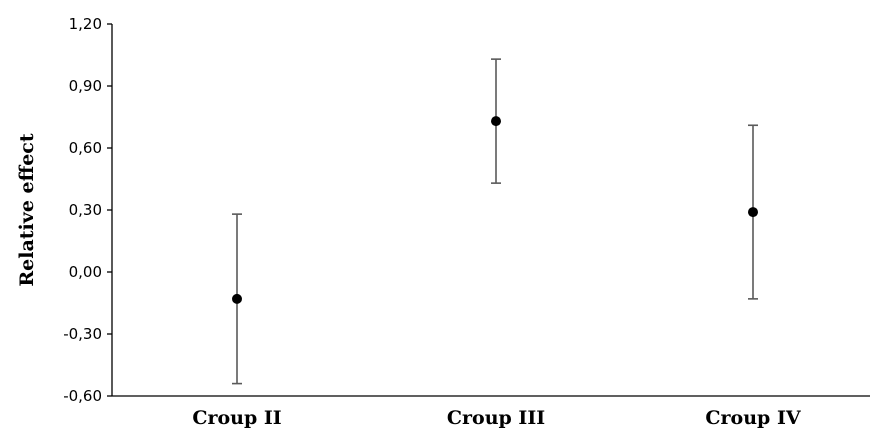 This screenshot has height=431, width=877. I want to click on y-tick-label-3: 0,30, so click(85, 210).